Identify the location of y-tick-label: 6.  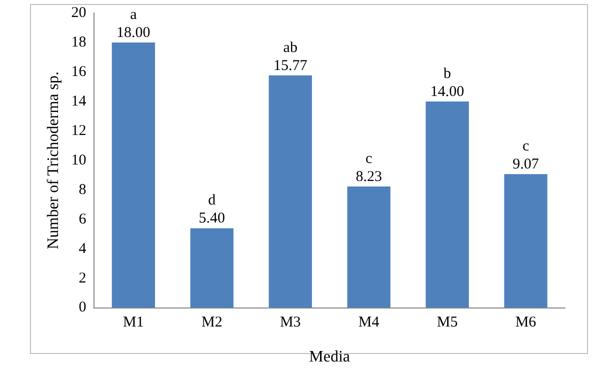
(82, 219).